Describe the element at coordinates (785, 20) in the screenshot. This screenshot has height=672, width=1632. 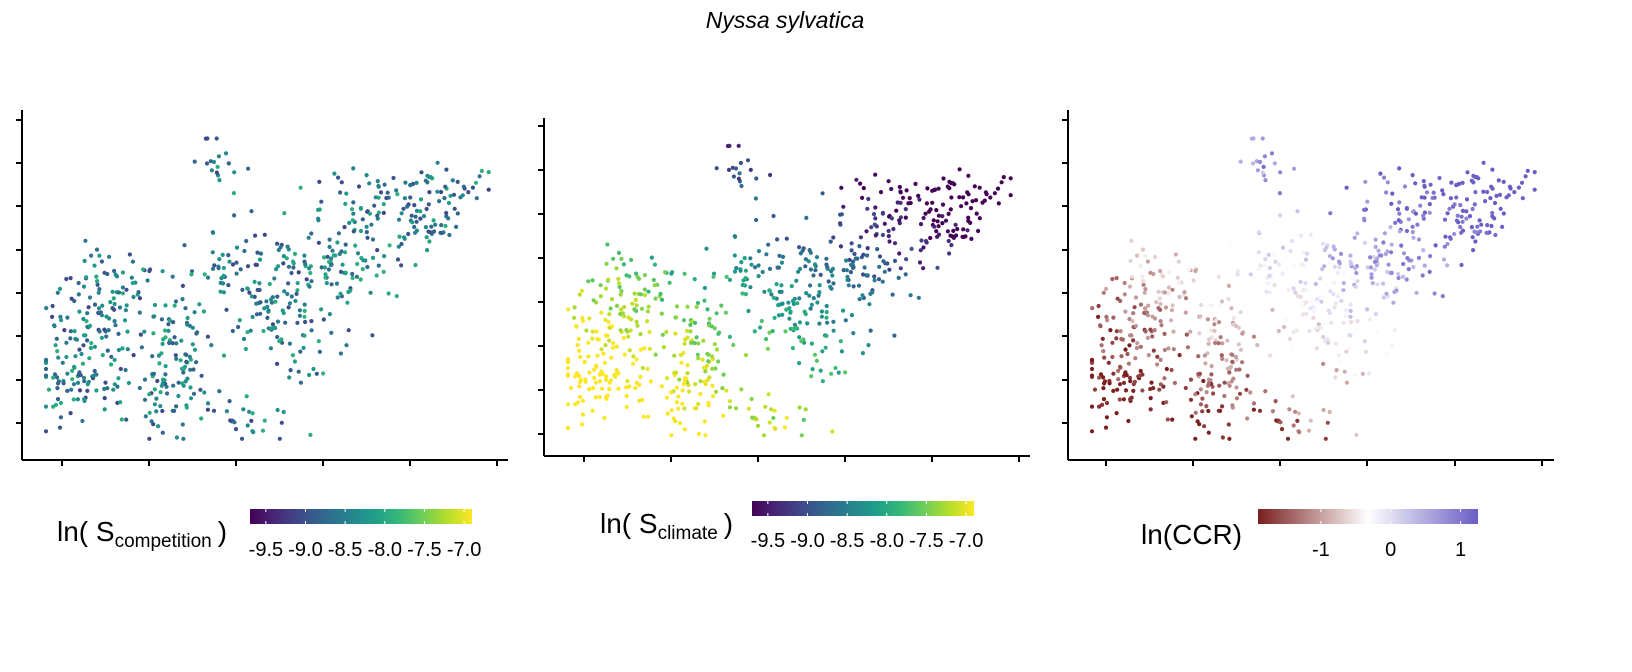
I see `figure-title: Nyssa sylvatica` at that location.